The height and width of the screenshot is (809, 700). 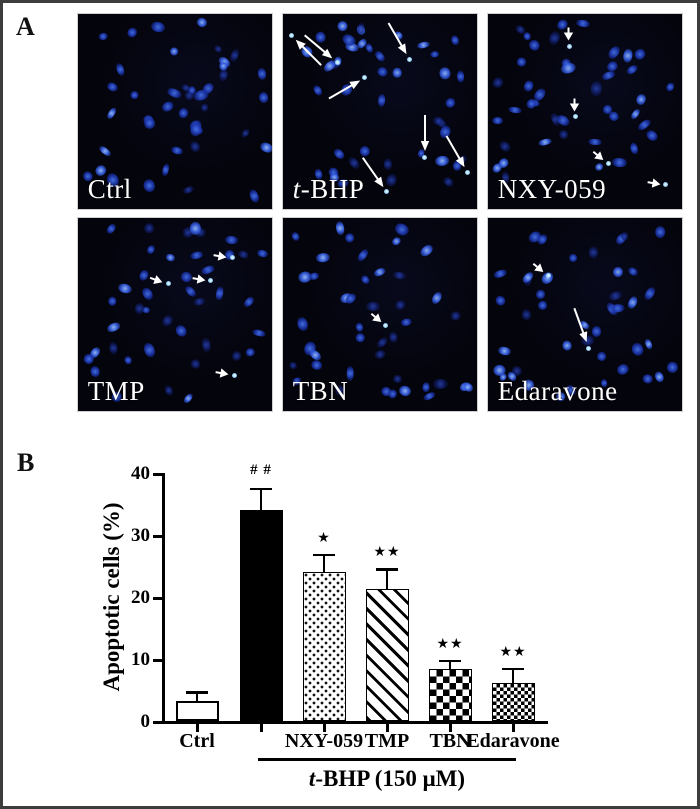 What do you see at coordinates (387, 654) in the screenshot?
I see `bar-tmp` at bounding box center [387, 654].